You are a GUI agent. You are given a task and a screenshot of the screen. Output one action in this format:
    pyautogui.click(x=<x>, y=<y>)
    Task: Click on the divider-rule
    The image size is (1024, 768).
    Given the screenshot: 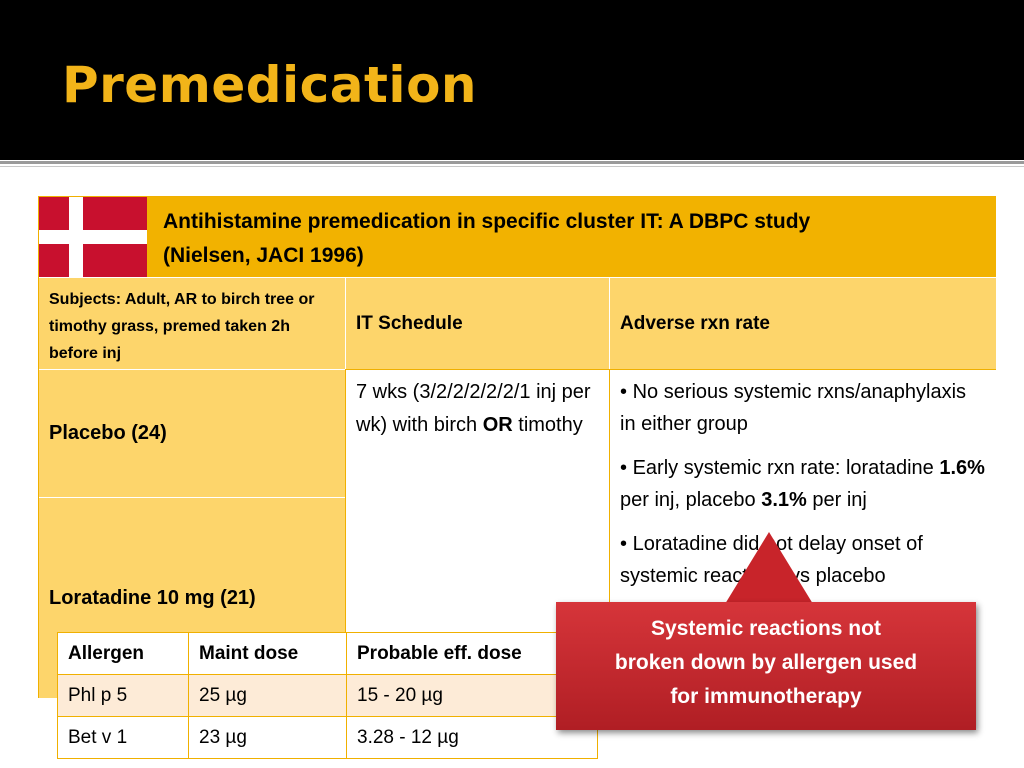 What is the action you would take?
    pyautogui.click(x=512, y=162)
    